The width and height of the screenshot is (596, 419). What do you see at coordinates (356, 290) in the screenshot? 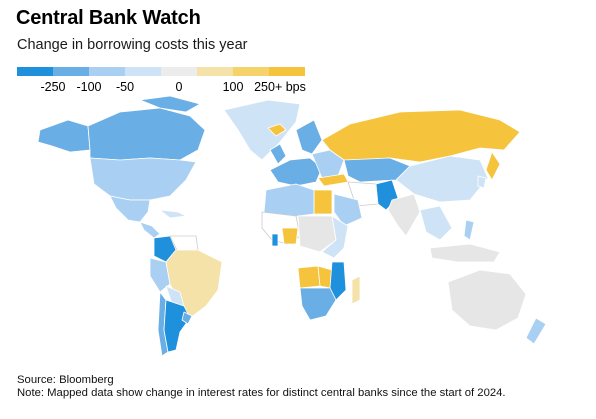
I see `country-madagascar` at bounding box center [356, 290].